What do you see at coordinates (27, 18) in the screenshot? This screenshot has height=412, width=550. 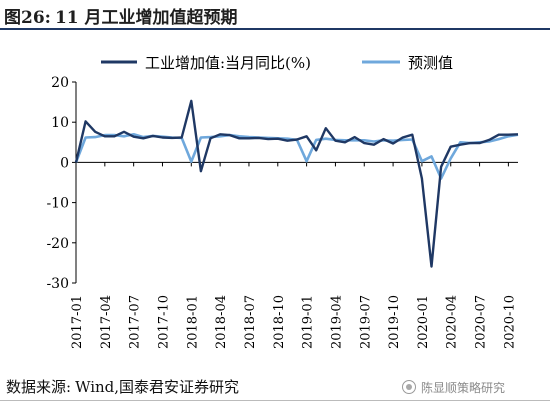 I see `figure-label: 图26:` at bounding box center [27, 18].